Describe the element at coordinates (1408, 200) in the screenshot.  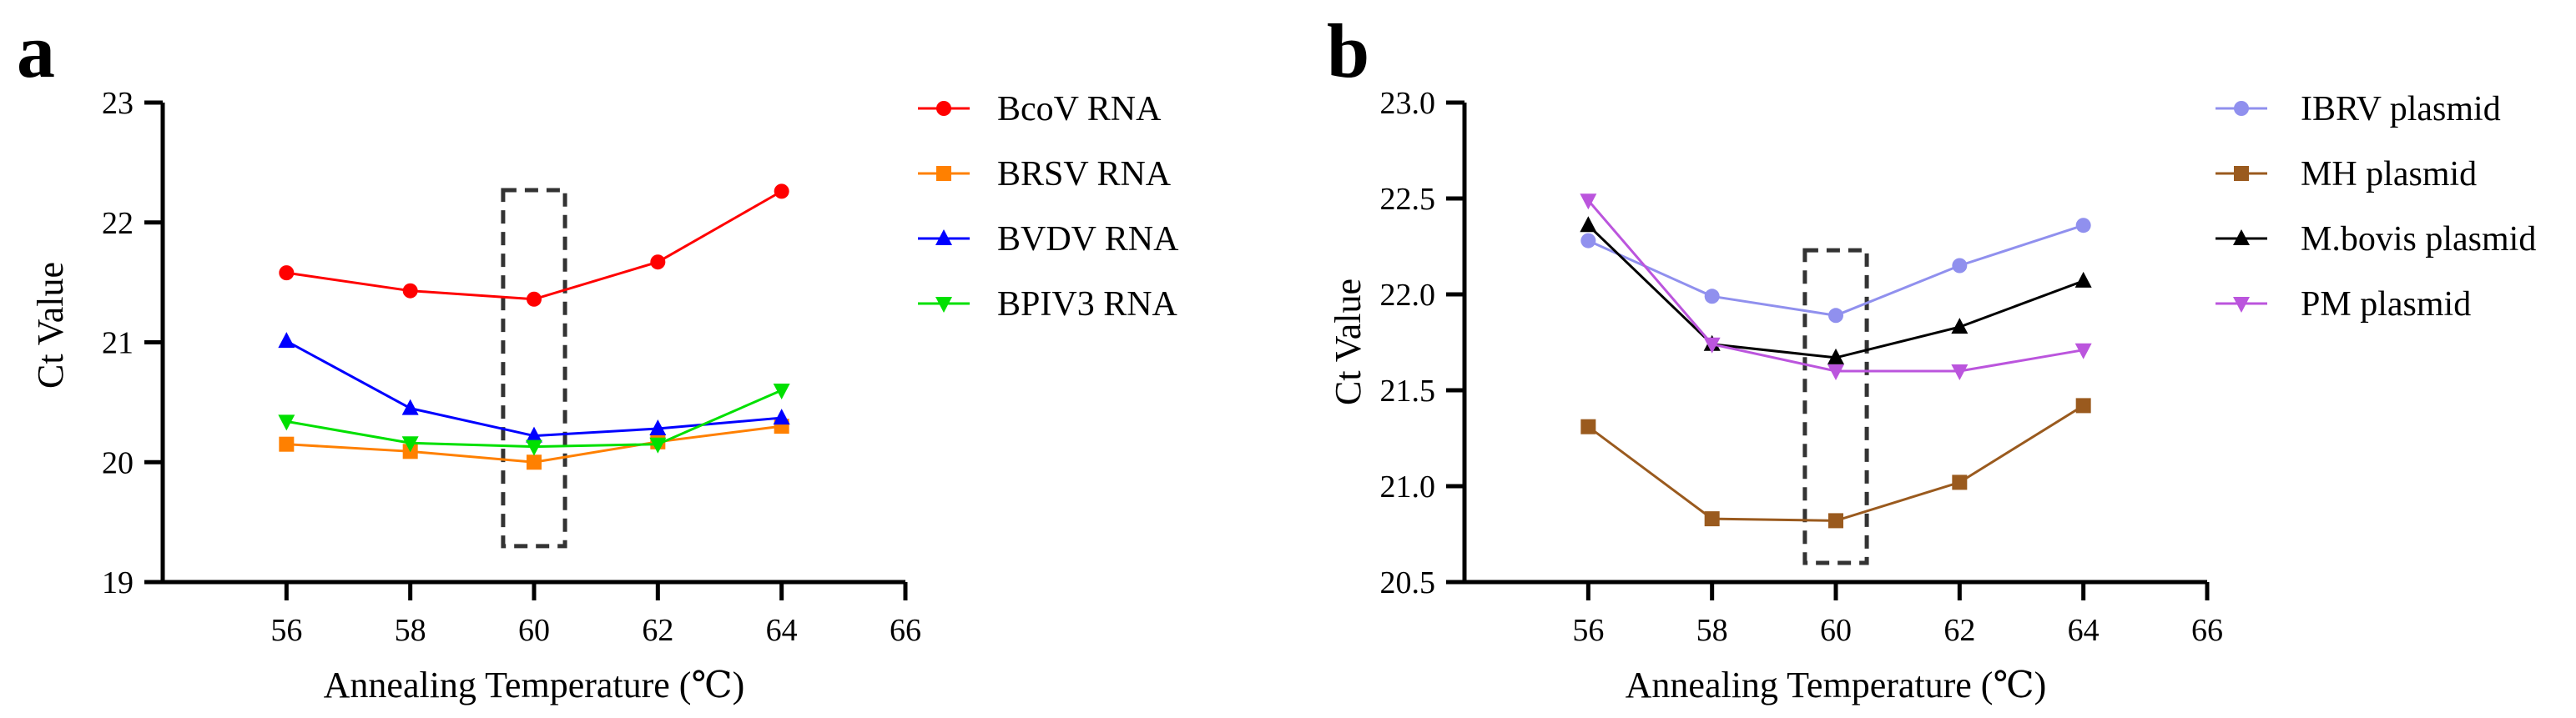
I see `y-tick-label: 22.5` at that location.